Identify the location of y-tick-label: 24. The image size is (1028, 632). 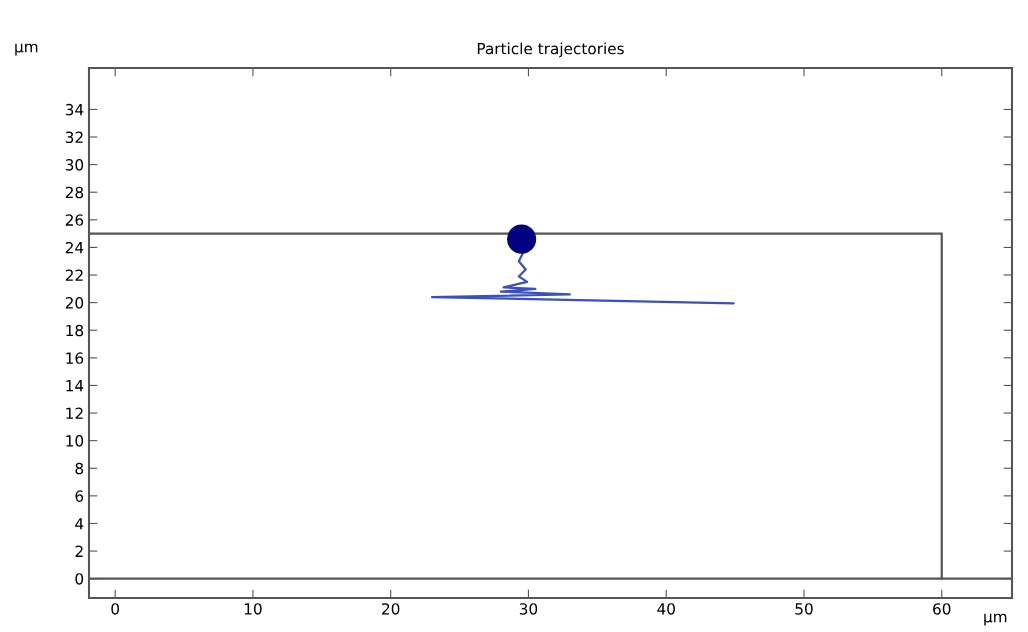
(74, 247).